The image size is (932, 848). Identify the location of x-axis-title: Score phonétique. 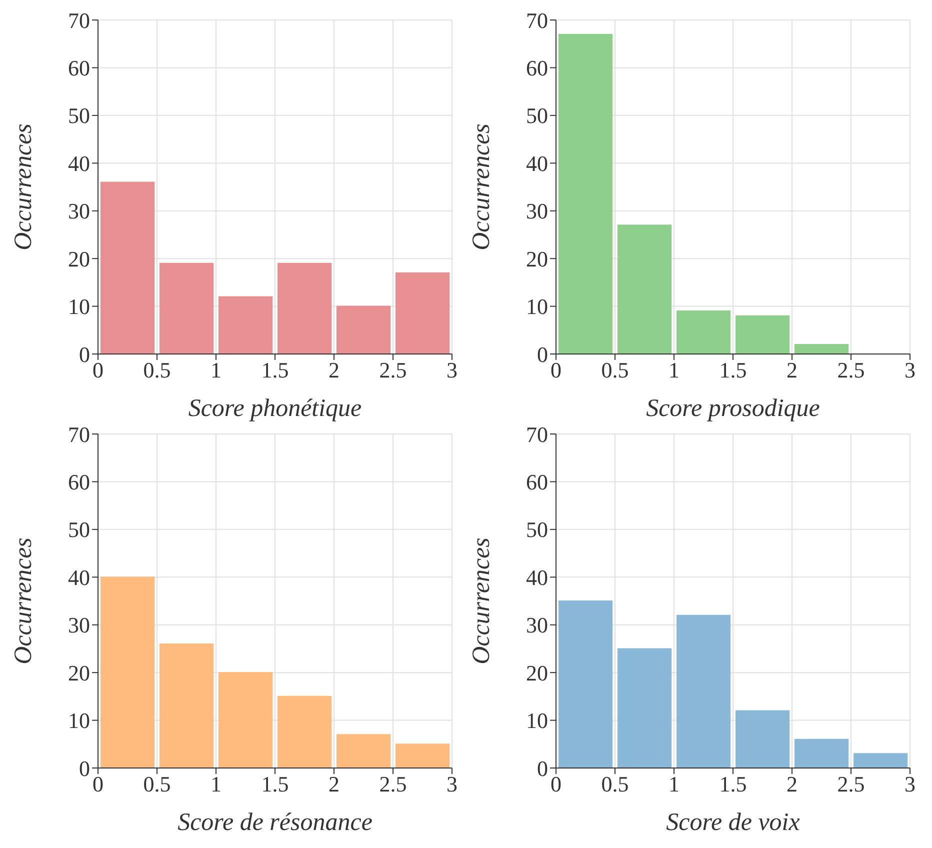
(275, 408).